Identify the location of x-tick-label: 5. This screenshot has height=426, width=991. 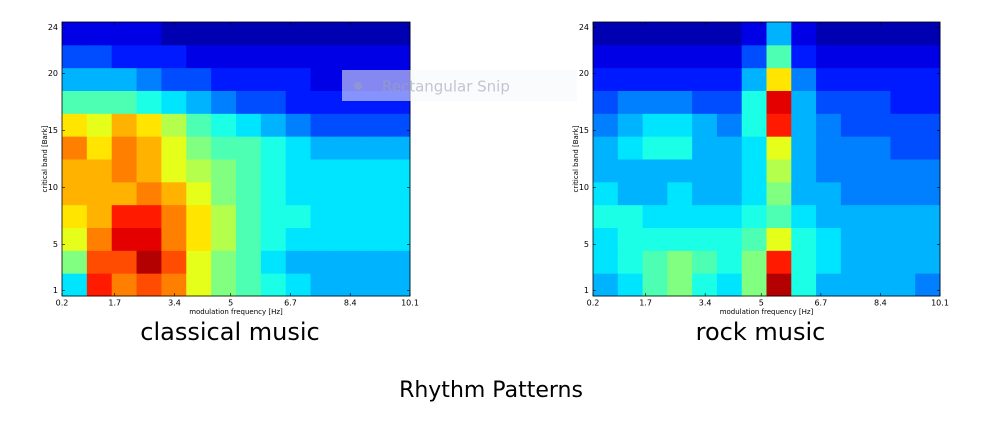
(230, 303).